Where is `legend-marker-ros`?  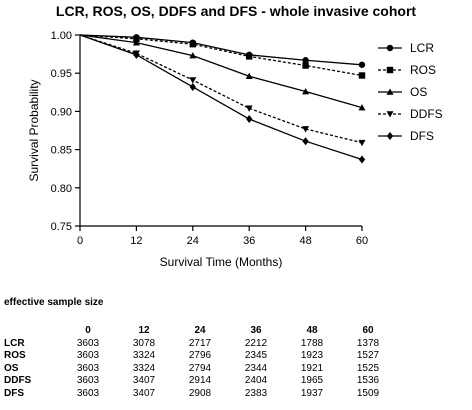
legend-marker-ros is located at coordinates (390, 70).